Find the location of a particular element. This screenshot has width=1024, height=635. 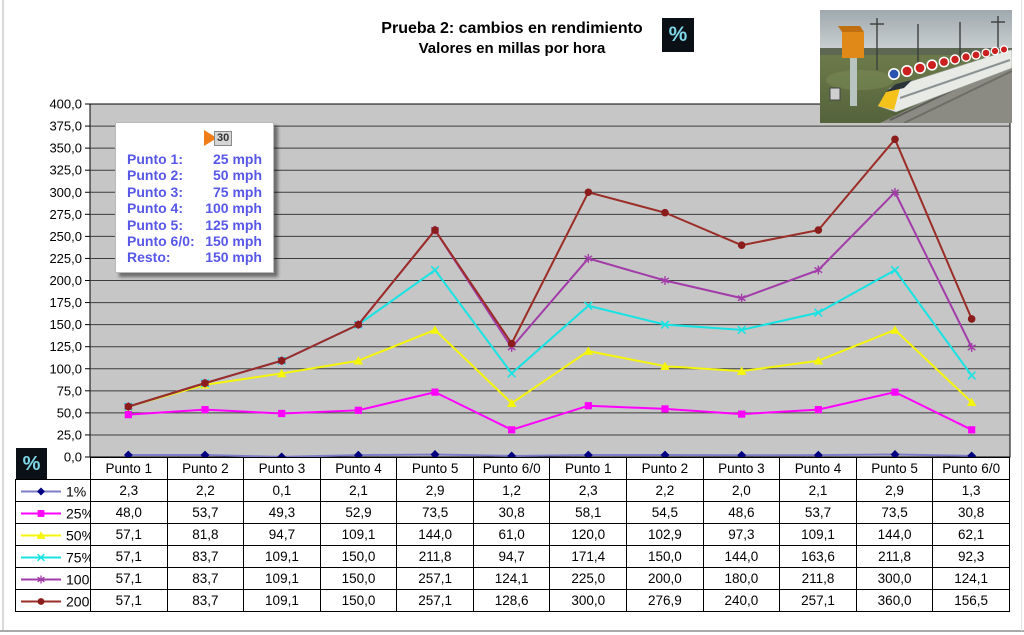

table-cell: 128,6 is located at coordinates (511, 600).